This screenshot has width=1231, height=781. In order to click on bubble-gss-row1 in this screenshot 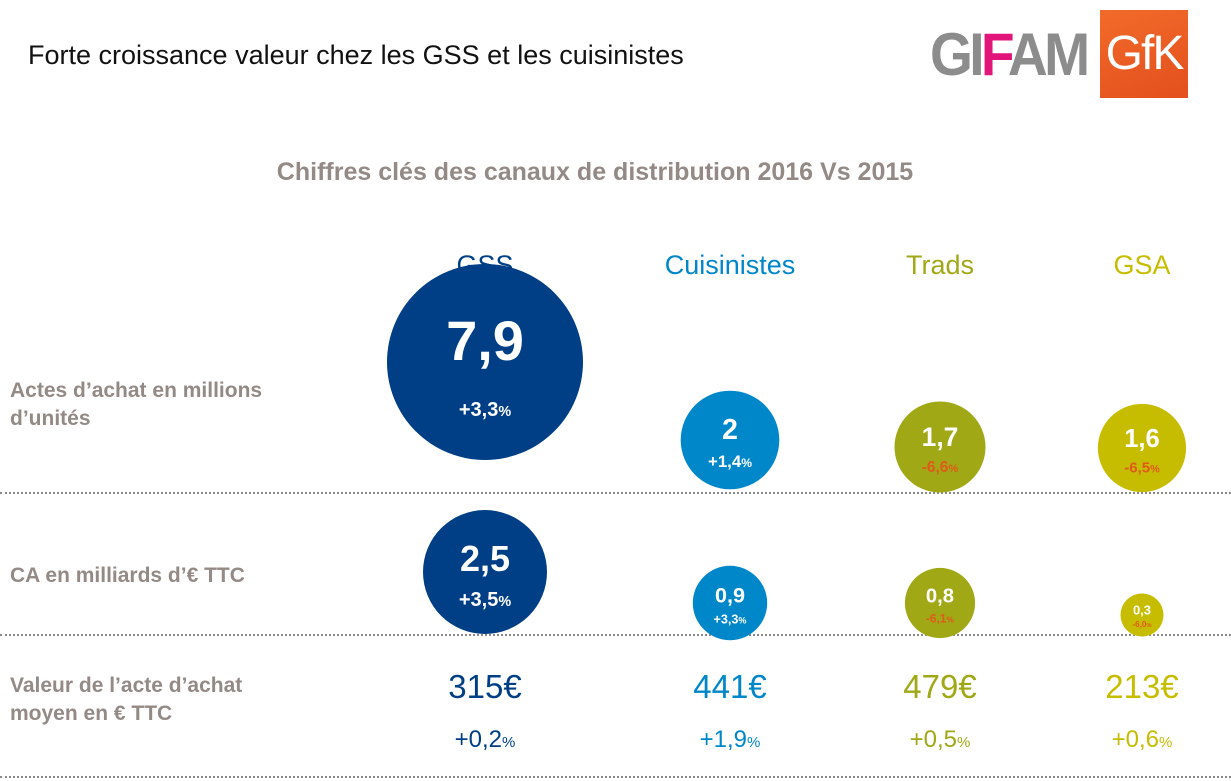, I will do `click(485, 572)`.